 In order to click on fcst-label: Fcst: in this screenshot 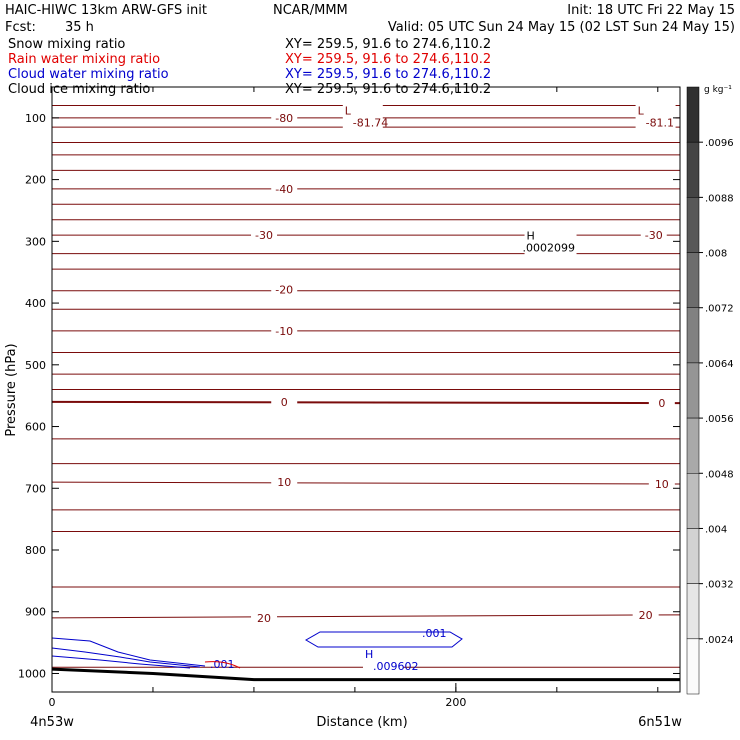, I will do `click(20, 27)`.